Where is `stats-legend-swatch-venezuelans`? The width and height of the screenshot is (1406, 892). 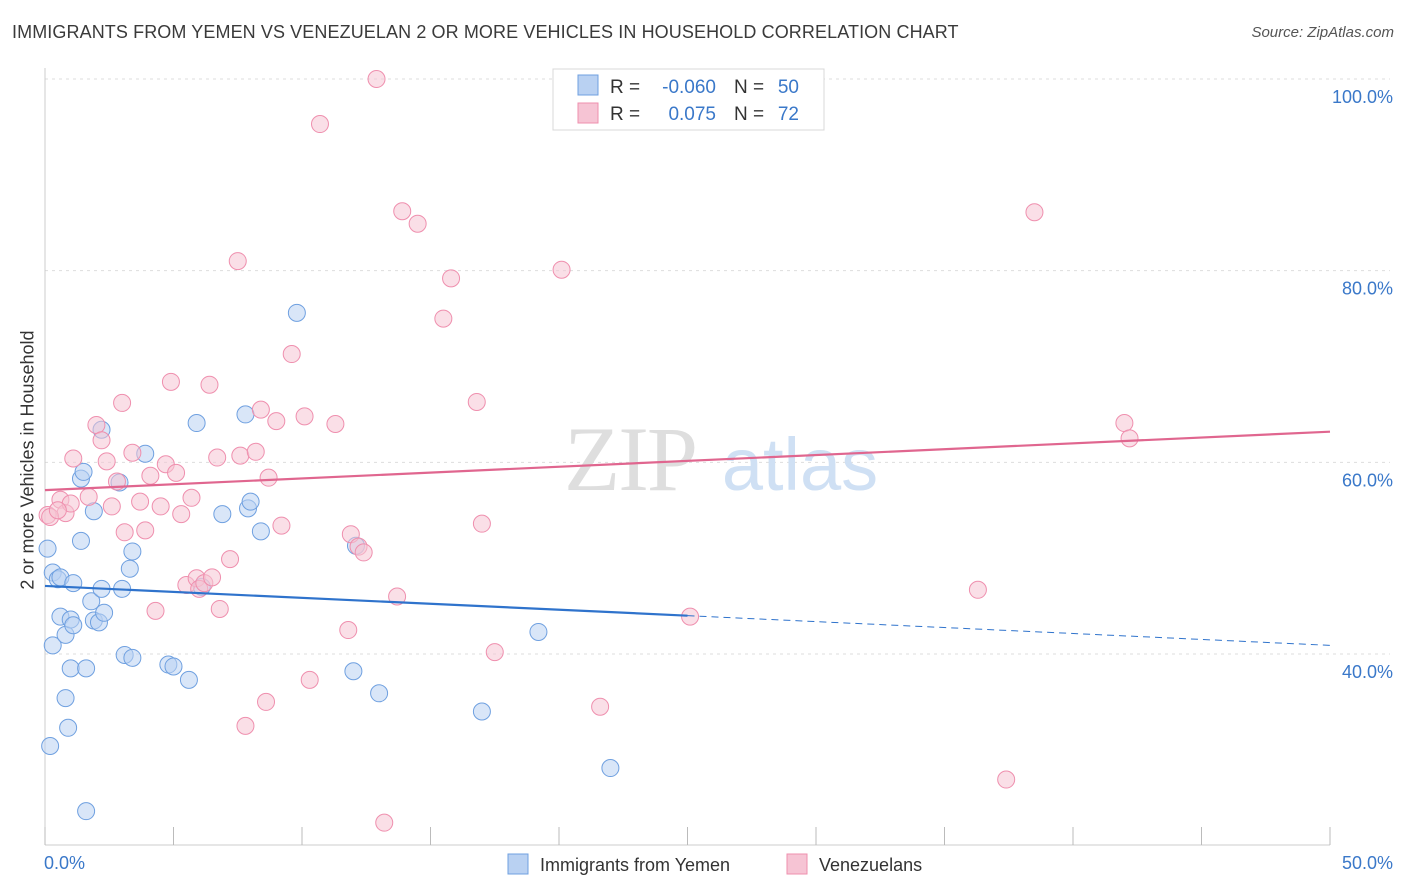
stats-legend-swatch-venezuelans is located at coordinates (588, 113).